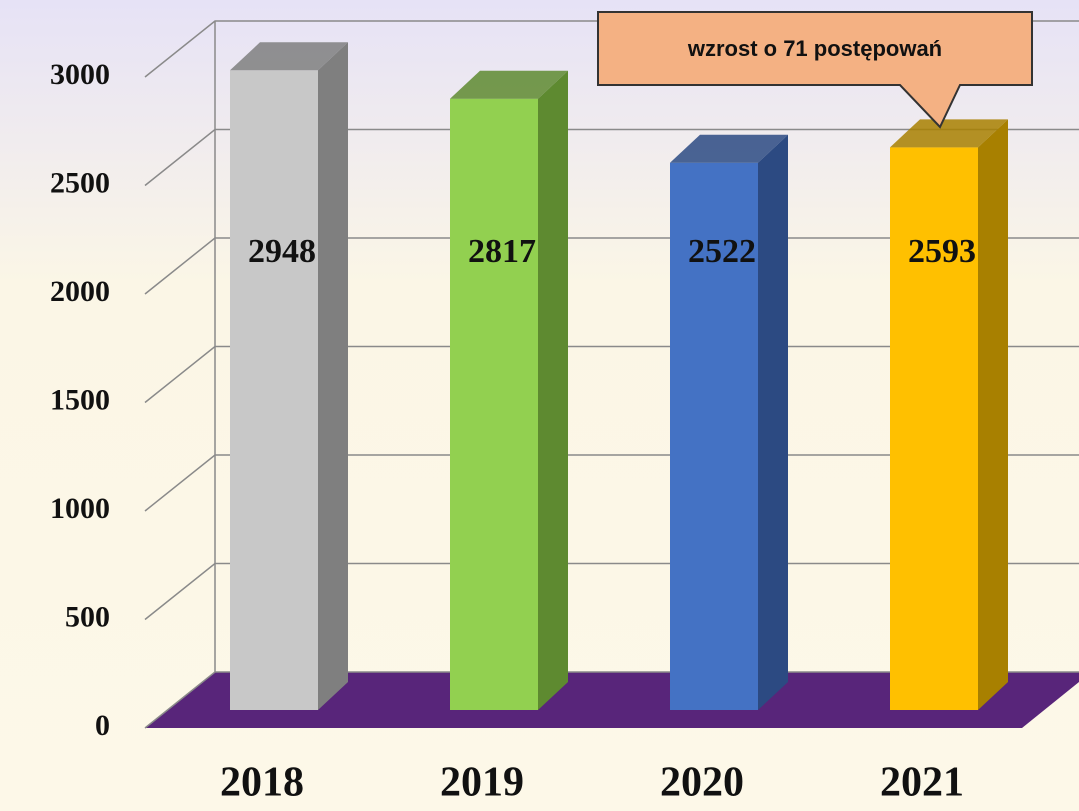  Describe the element at coordinates (80, 508) in the screenshot. I see `y-tick-label: 1000` at that location.